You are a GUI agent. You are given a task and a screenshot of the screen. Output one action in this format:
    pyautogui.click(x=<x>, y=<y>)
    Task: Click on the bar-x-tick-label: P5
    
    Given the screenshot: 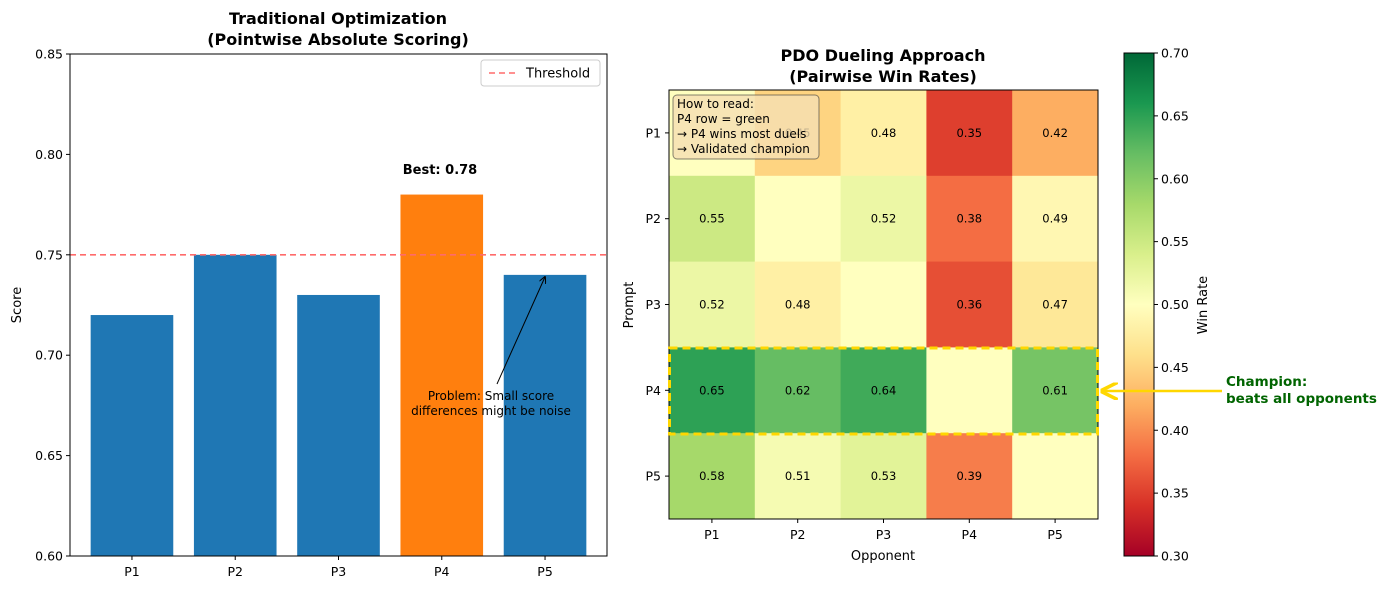 What is the action you would take?
    pyautogui.click(x=545, y=571)
    